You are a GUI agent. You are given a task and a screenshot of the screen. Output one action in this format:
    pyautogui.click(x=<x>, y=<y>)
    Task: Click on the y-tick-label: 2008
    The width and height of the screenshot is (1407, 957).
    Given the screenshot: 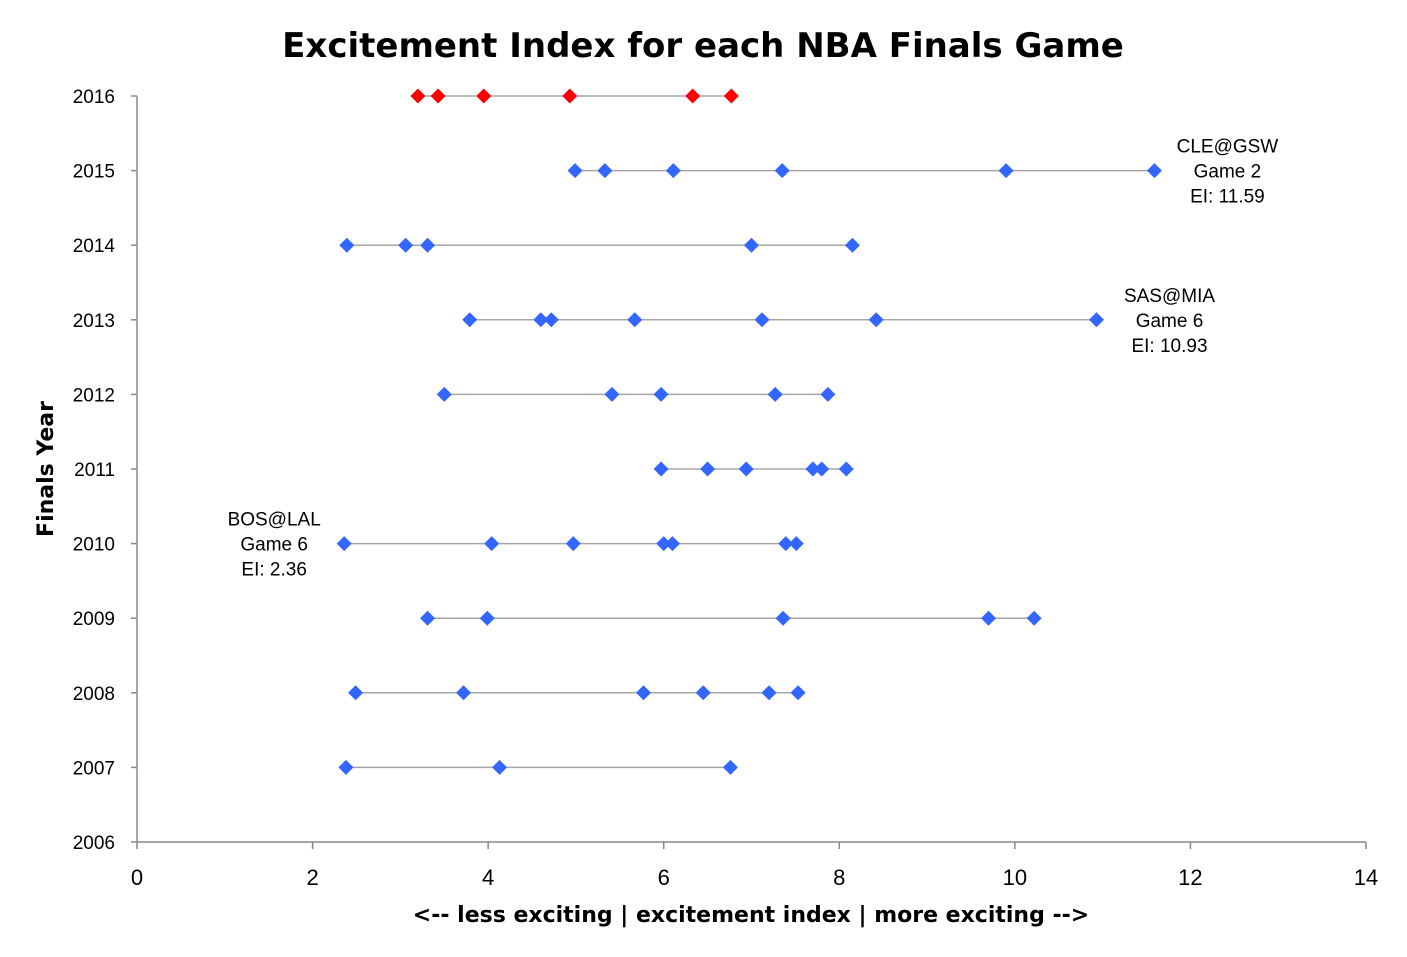 What is the action you would take?
    pyautogui.click(x=94, y=694)
    